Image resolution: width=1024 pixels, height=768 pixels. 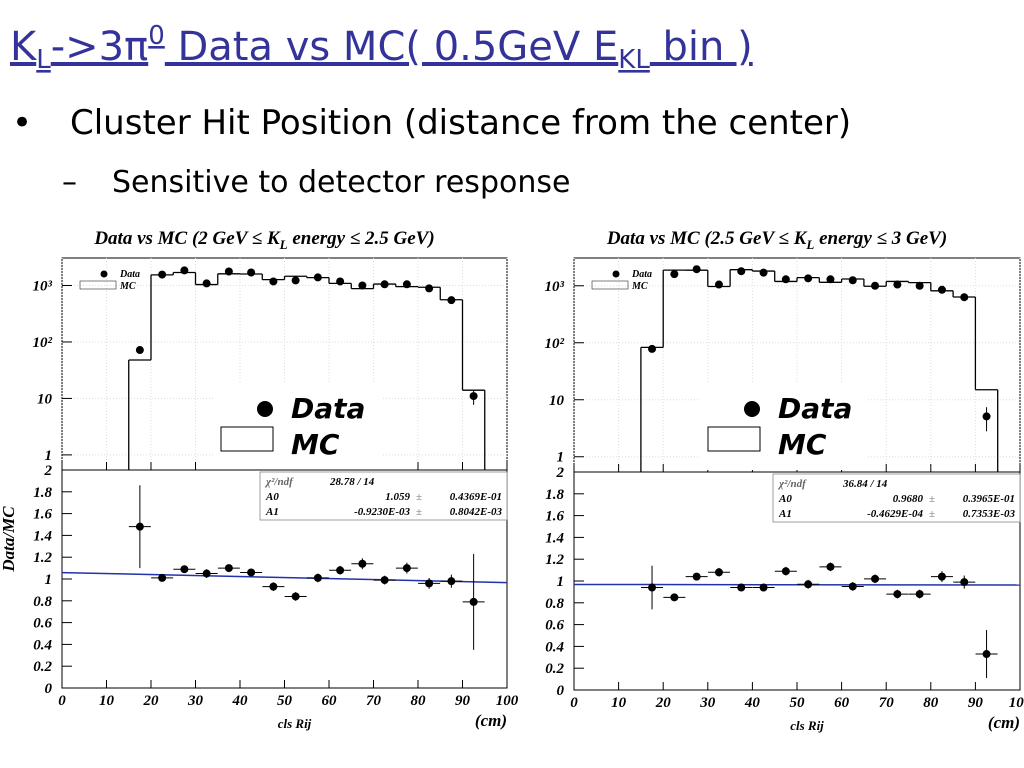 What do you see at coordinates (507, 701) in the screenshot?
I see `x-tick-label: 100` at bounding box center [507, 701].